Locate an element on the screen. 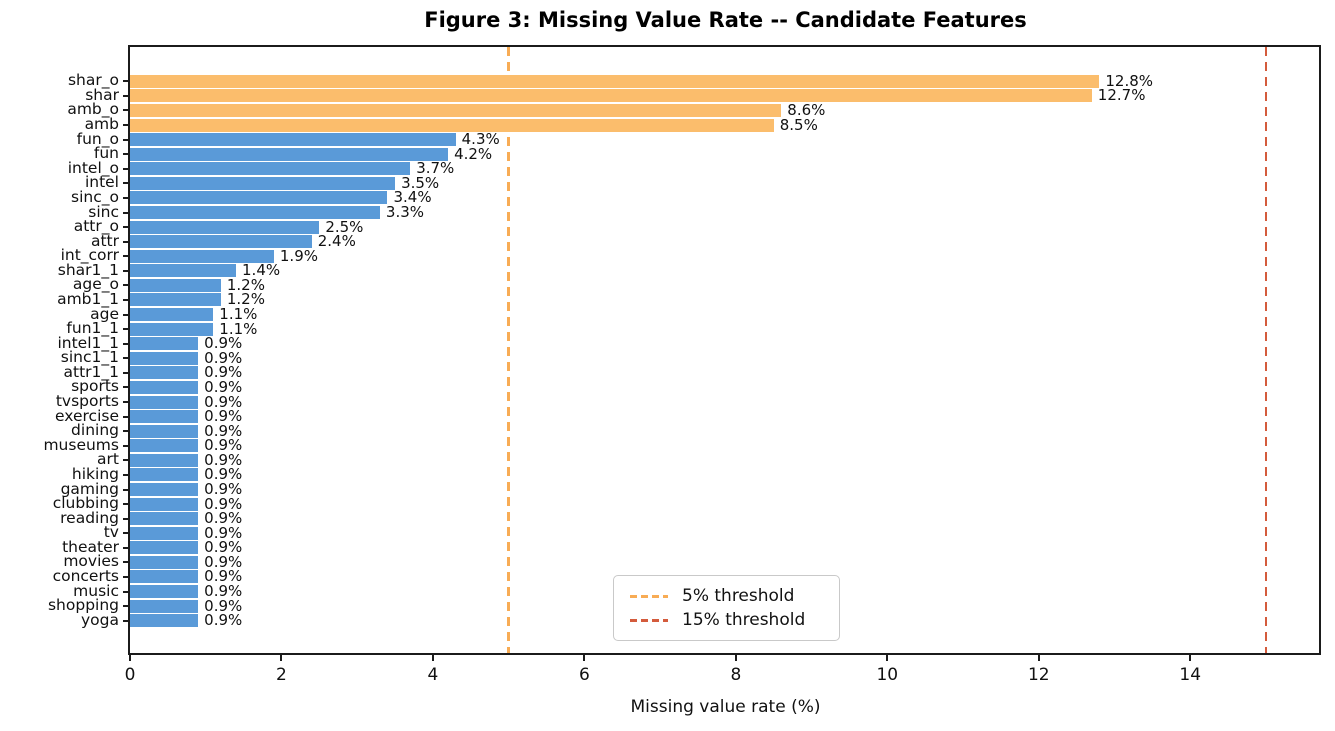 This screenshot has width=1335, height=731. y-tick-label: exercise is located at coordinates (87, 415).